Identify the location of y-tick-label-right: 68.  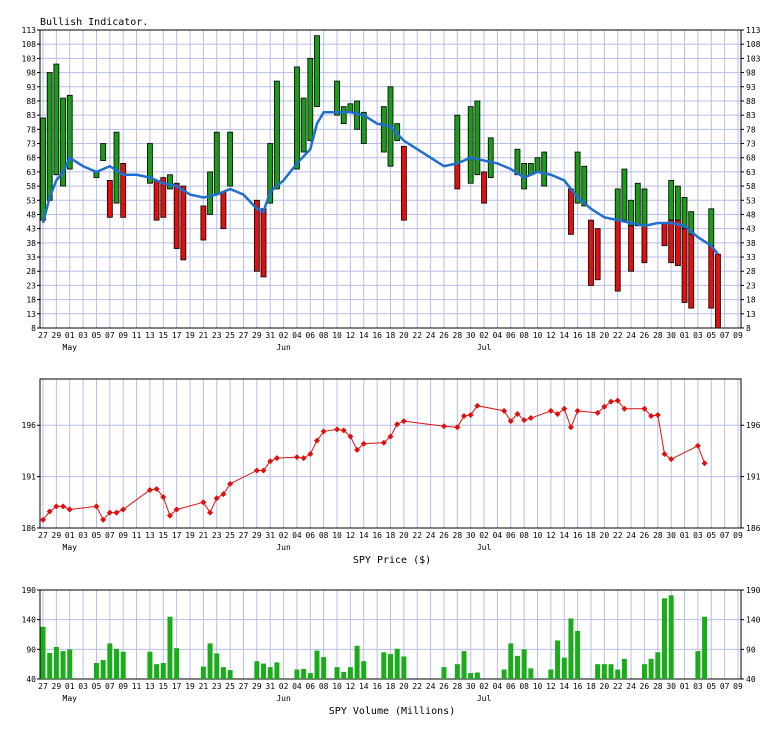
(751, 158).